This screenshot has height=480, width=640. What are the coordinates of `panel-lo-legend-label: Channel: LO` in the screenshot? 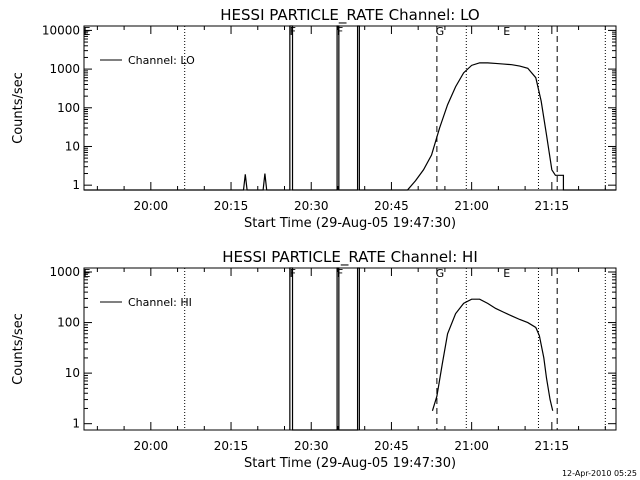 It's located at (161, 60).